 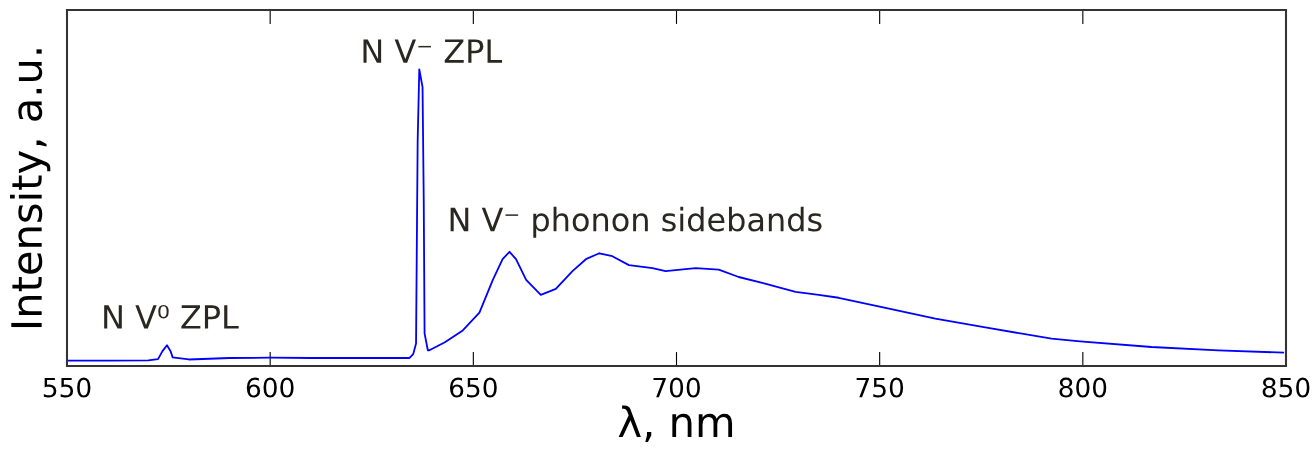 What do you see at coordinates (270, 387) in the screenshot?
I see `x-tick-label: 600` at bounding box center [270, 387].